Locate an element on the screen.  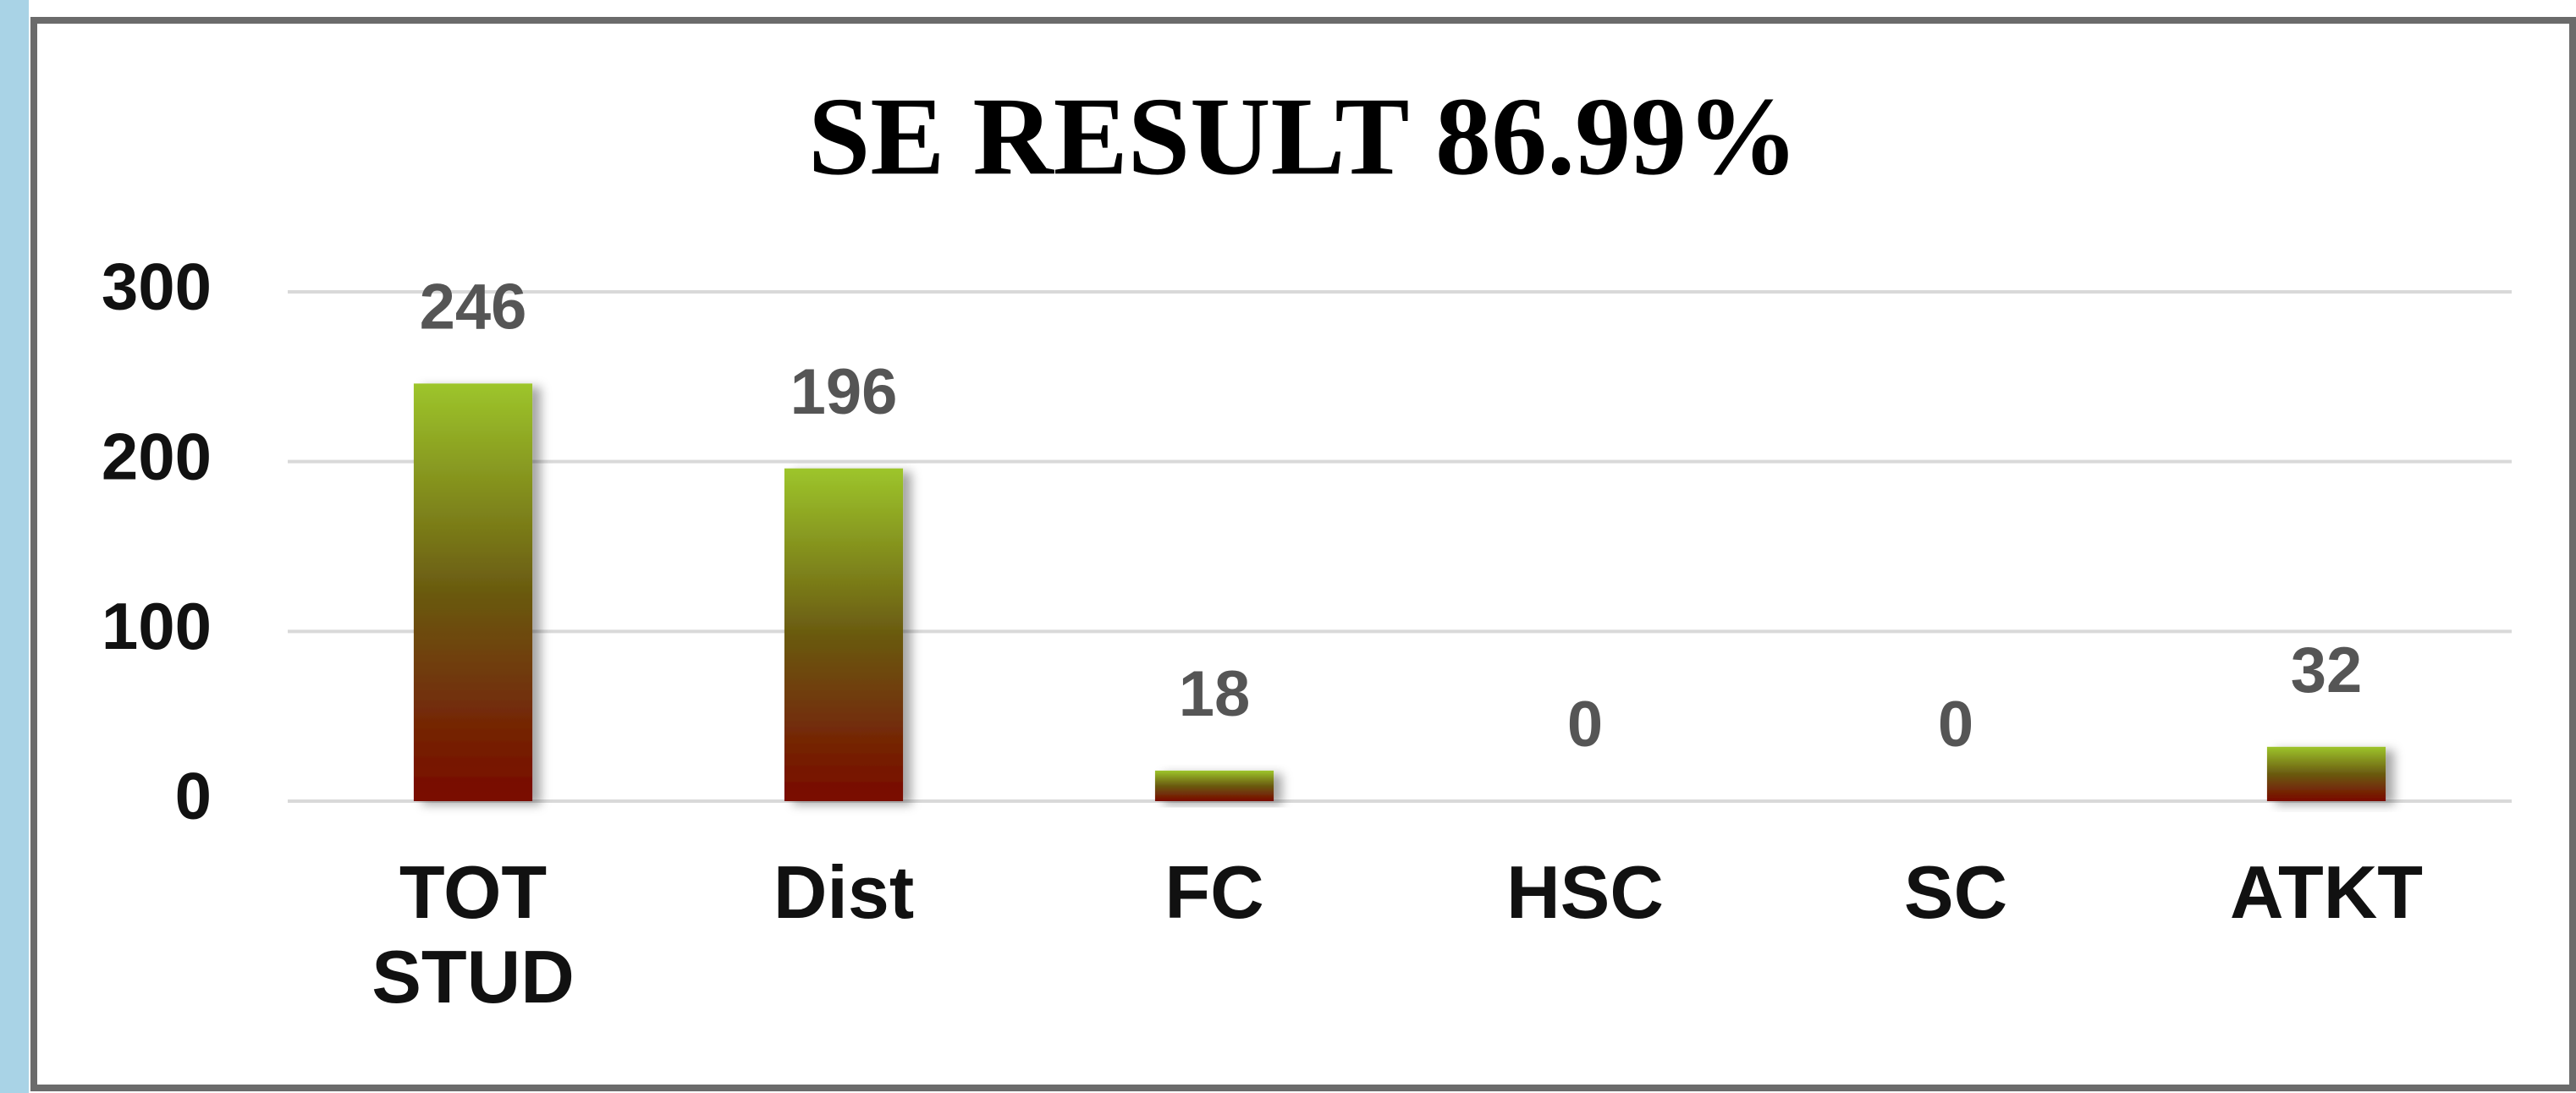
x-tick-label: FC is located at coordinates (1214, 892).